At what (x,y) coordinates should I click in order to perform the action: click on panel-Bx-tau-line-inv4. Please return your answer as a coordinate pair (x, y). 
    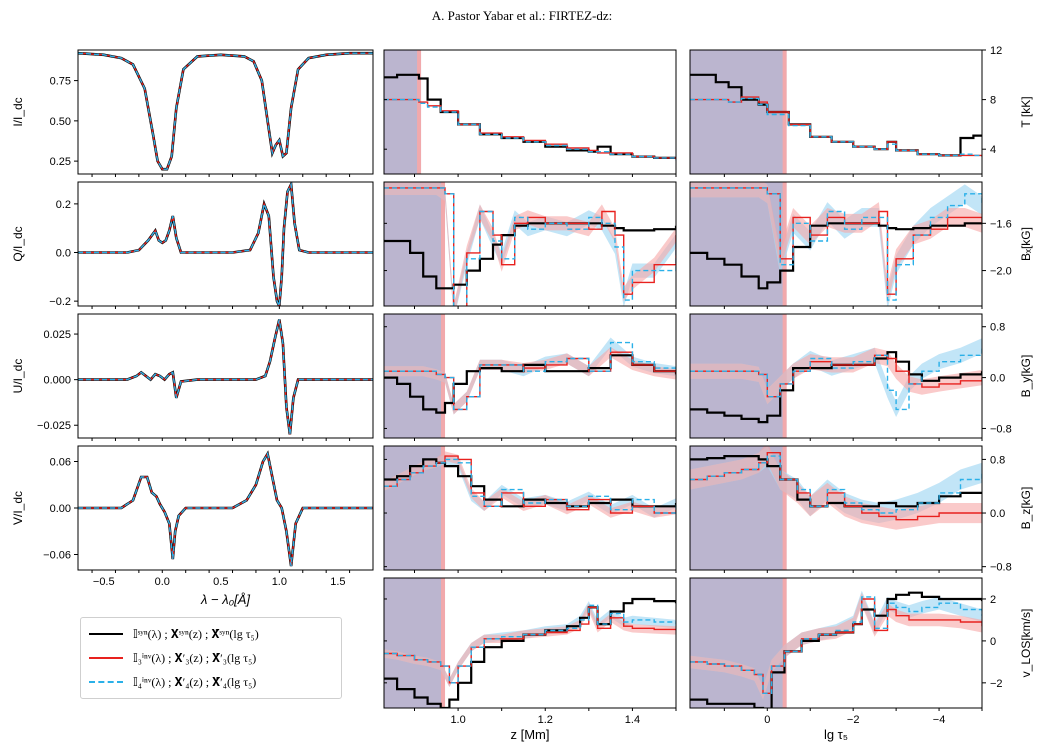
    Looking at the image, I should click on (836, 244).